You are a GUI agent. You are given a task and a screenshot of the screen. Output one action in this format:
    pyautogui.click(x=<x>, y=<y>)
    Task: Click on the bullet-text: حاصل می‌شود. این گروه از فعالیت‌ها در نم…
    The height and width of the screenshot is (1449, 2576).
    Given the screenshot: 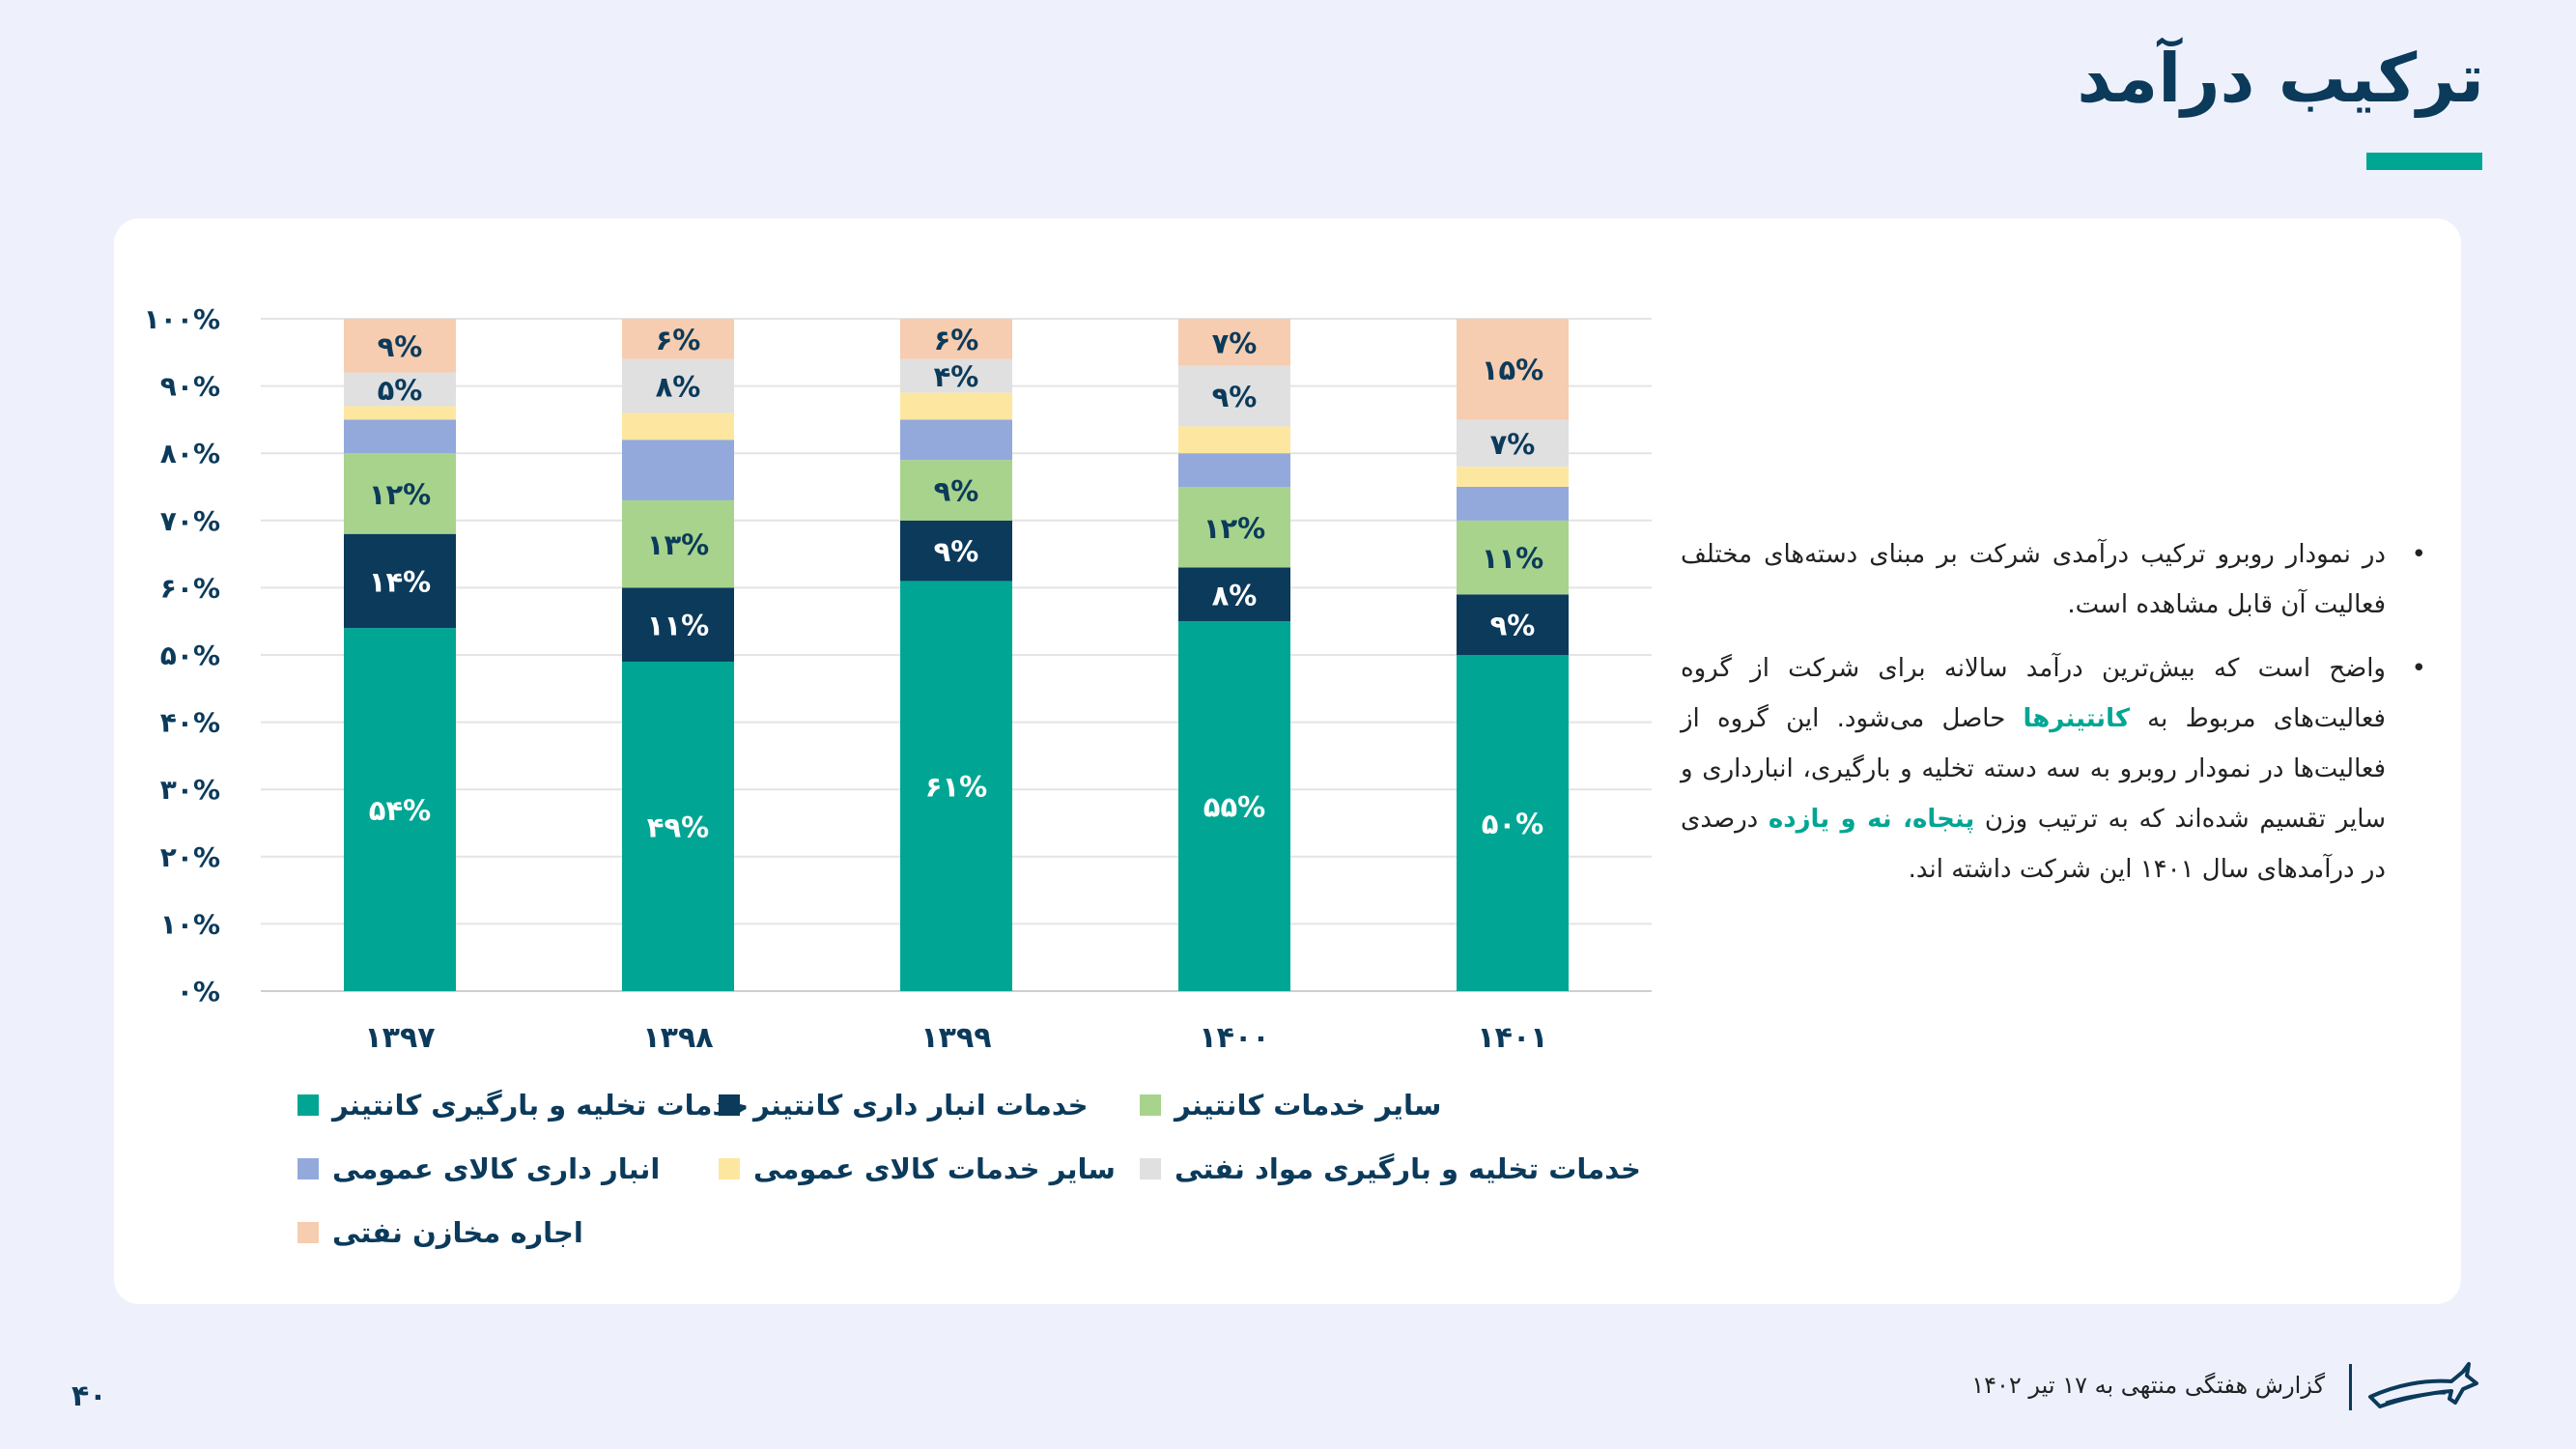 What is the action you would take?
    pyautogui.click(x=2034, y=769)
    